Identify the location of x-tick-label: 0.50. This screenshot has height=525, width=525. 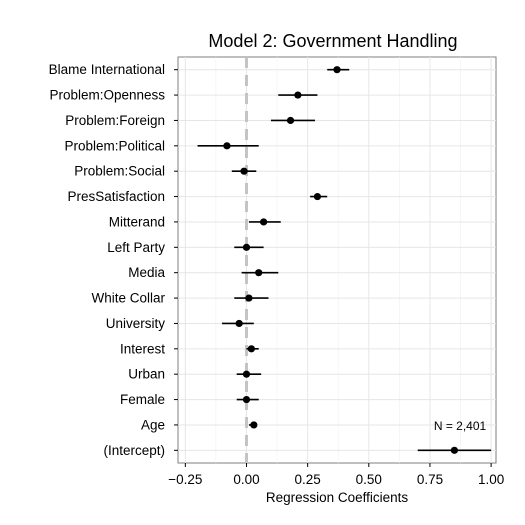
(369, 479).